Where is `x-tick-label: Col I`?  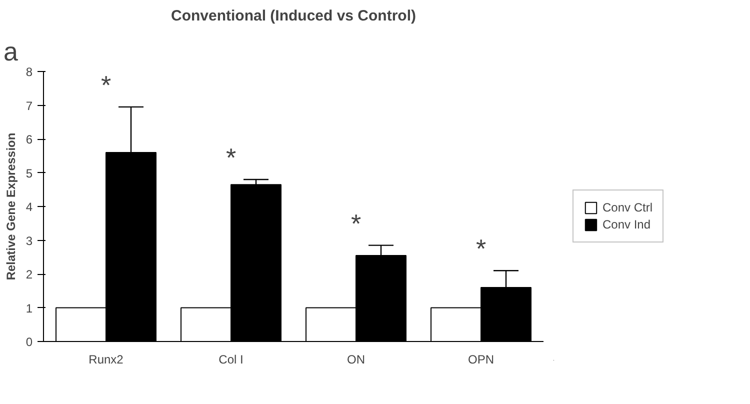
x-tick-label: Col I is located at coordinates (231, 359).